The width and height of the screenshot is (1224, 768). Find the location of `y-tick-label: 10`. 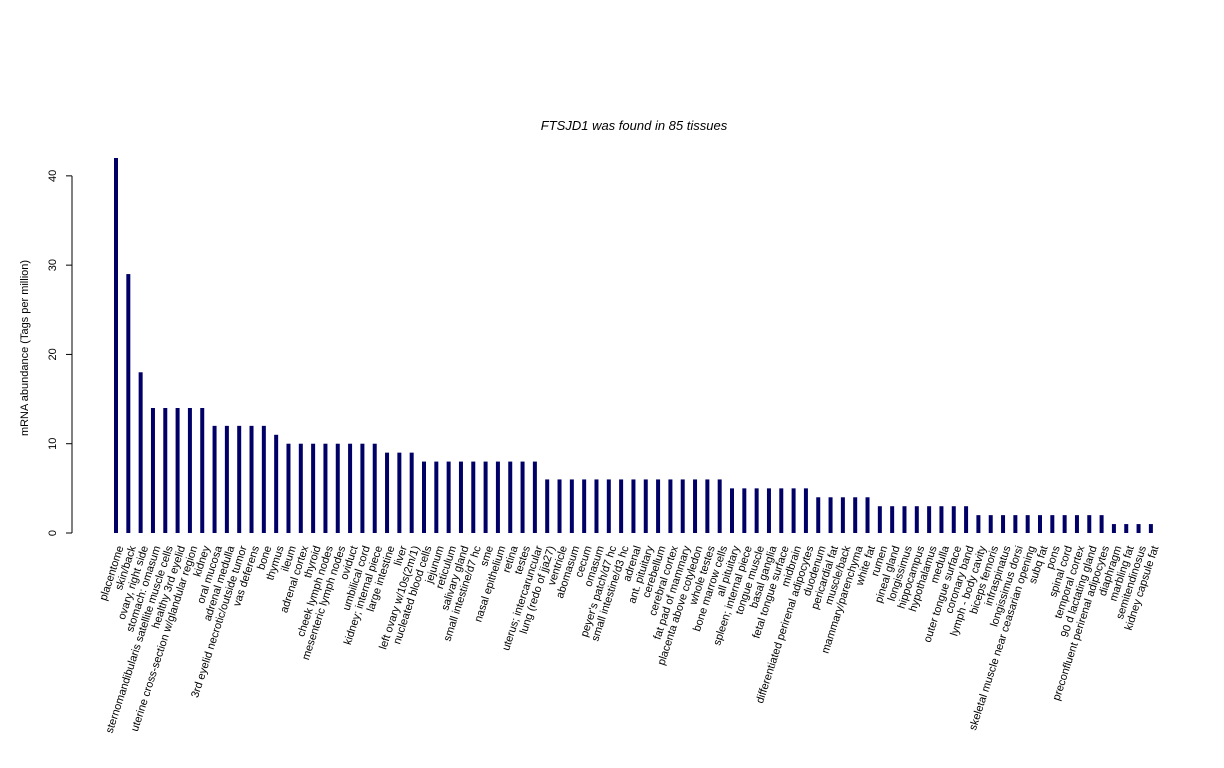

y-tick-label: 10 is located at coordinates (53, 444).